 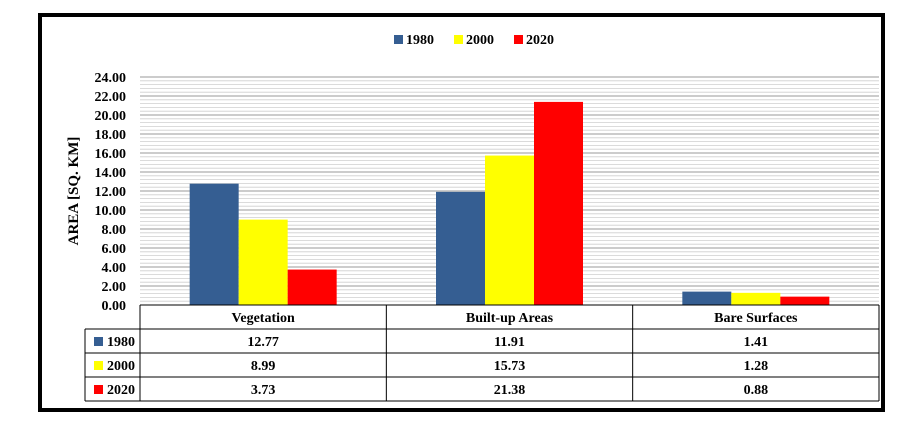 I want to click on y-tick-label: 0.00, so click(x=114, y=306).